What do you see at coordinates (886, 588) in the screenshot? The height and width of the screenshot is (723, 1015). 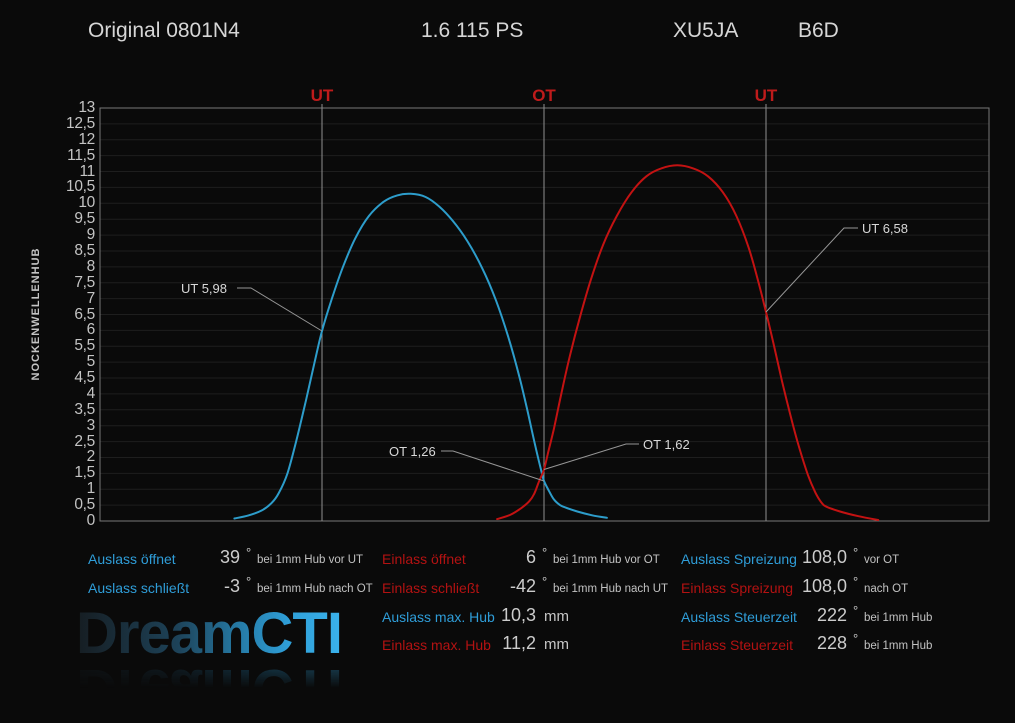 I see `table-note: nach OT` at bounding box center [886, 588].